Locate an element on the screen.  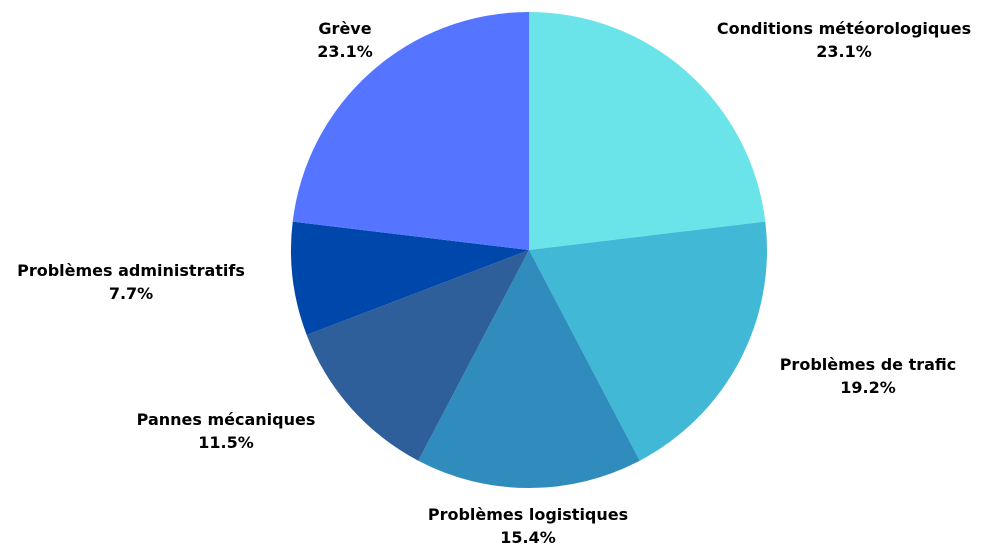
slice-percent-label: 7.7% is located at coordinates (131, 293).